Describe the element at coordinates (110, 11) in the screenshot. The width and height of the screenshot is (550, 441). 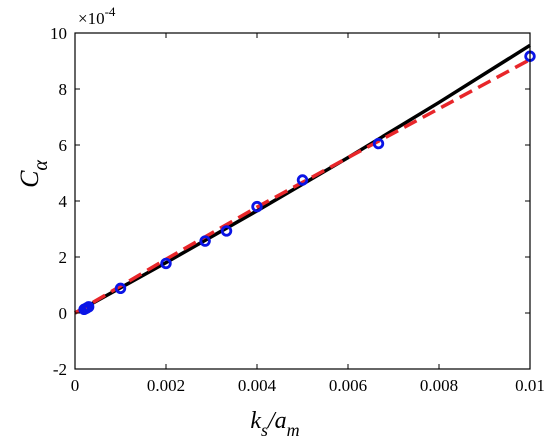
I see `y-exponent-power: -4` at that location.